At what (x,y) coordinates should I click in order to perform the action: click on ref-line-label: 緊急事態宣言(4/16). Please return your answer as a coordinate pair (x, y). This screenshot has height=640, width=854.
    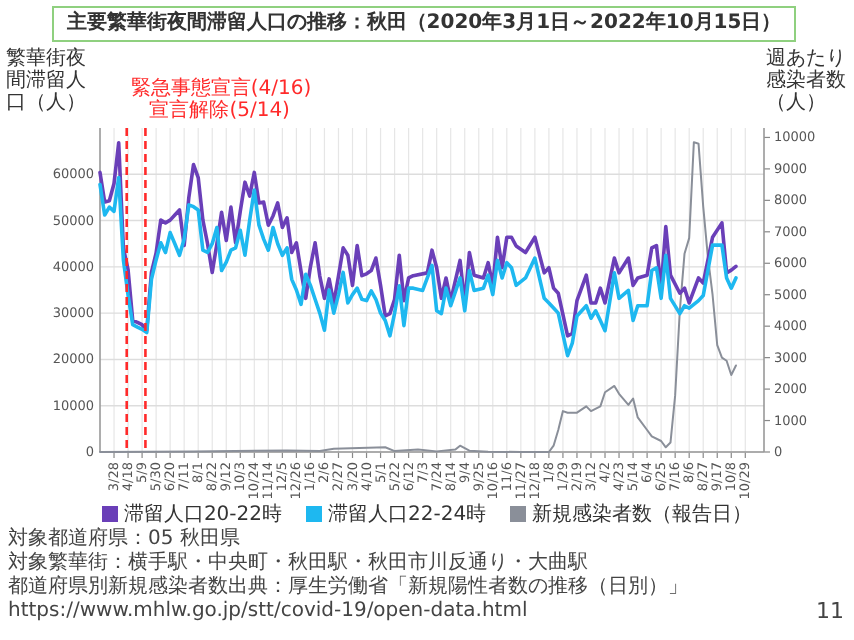
    Looking at the image, I should click on (221, 88).